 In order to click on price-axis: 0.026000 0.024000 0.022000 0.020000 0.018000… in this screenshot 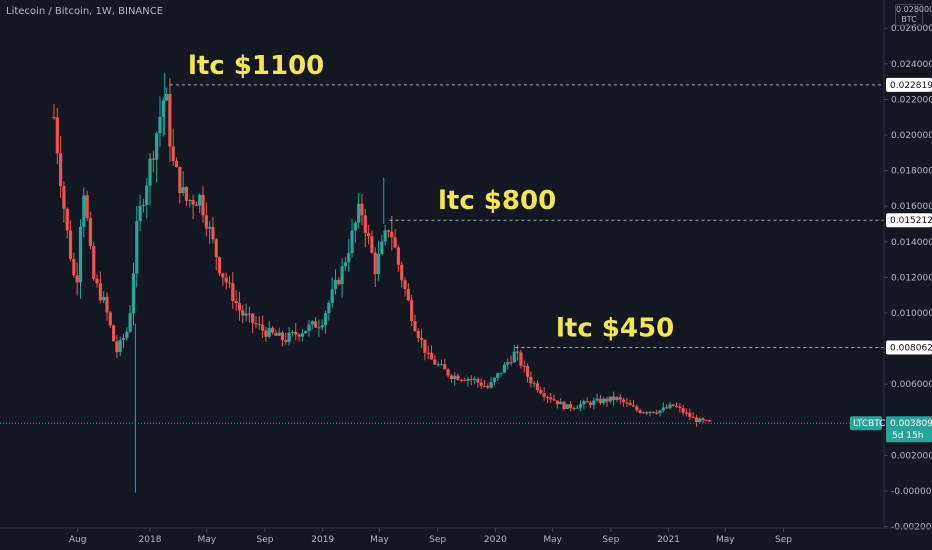, I will do `click(891, 266)`.